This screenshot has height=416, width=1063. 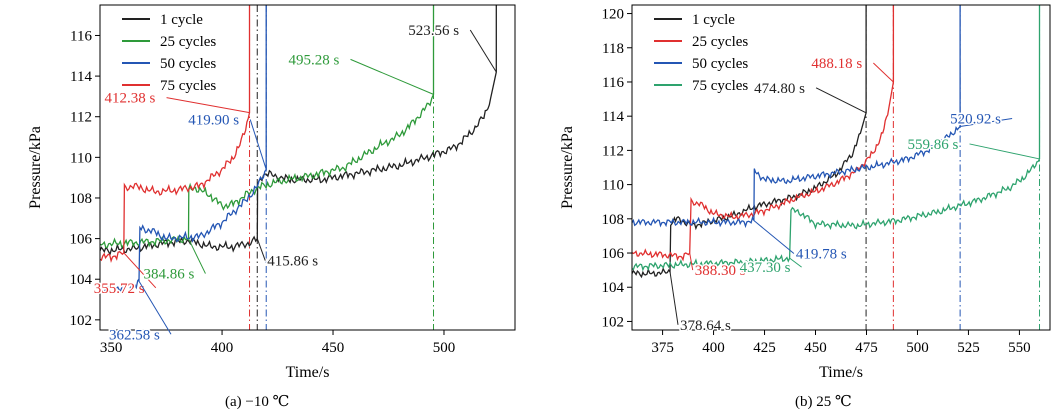 What do you see at coordinates (333, 348) in the screenshot?
I see `chart-a-x-tick-label-2: 450` at bounding box center [333, 348].